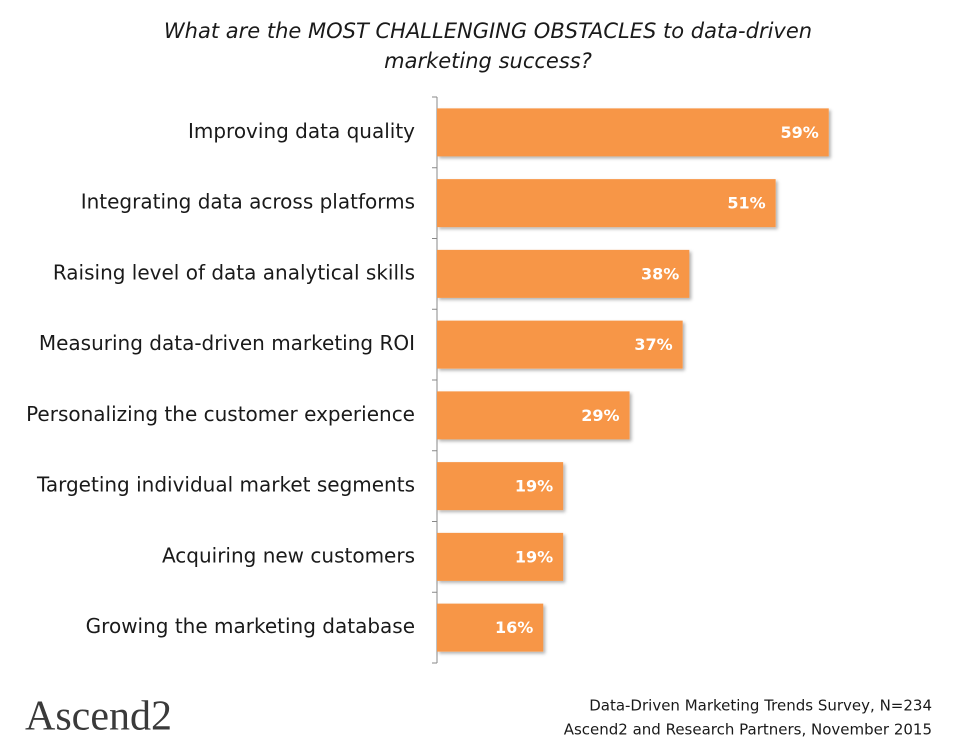 This screenshot has height=751, width=976. I want to click on category-label: Improving data quality, so click(301, 131).